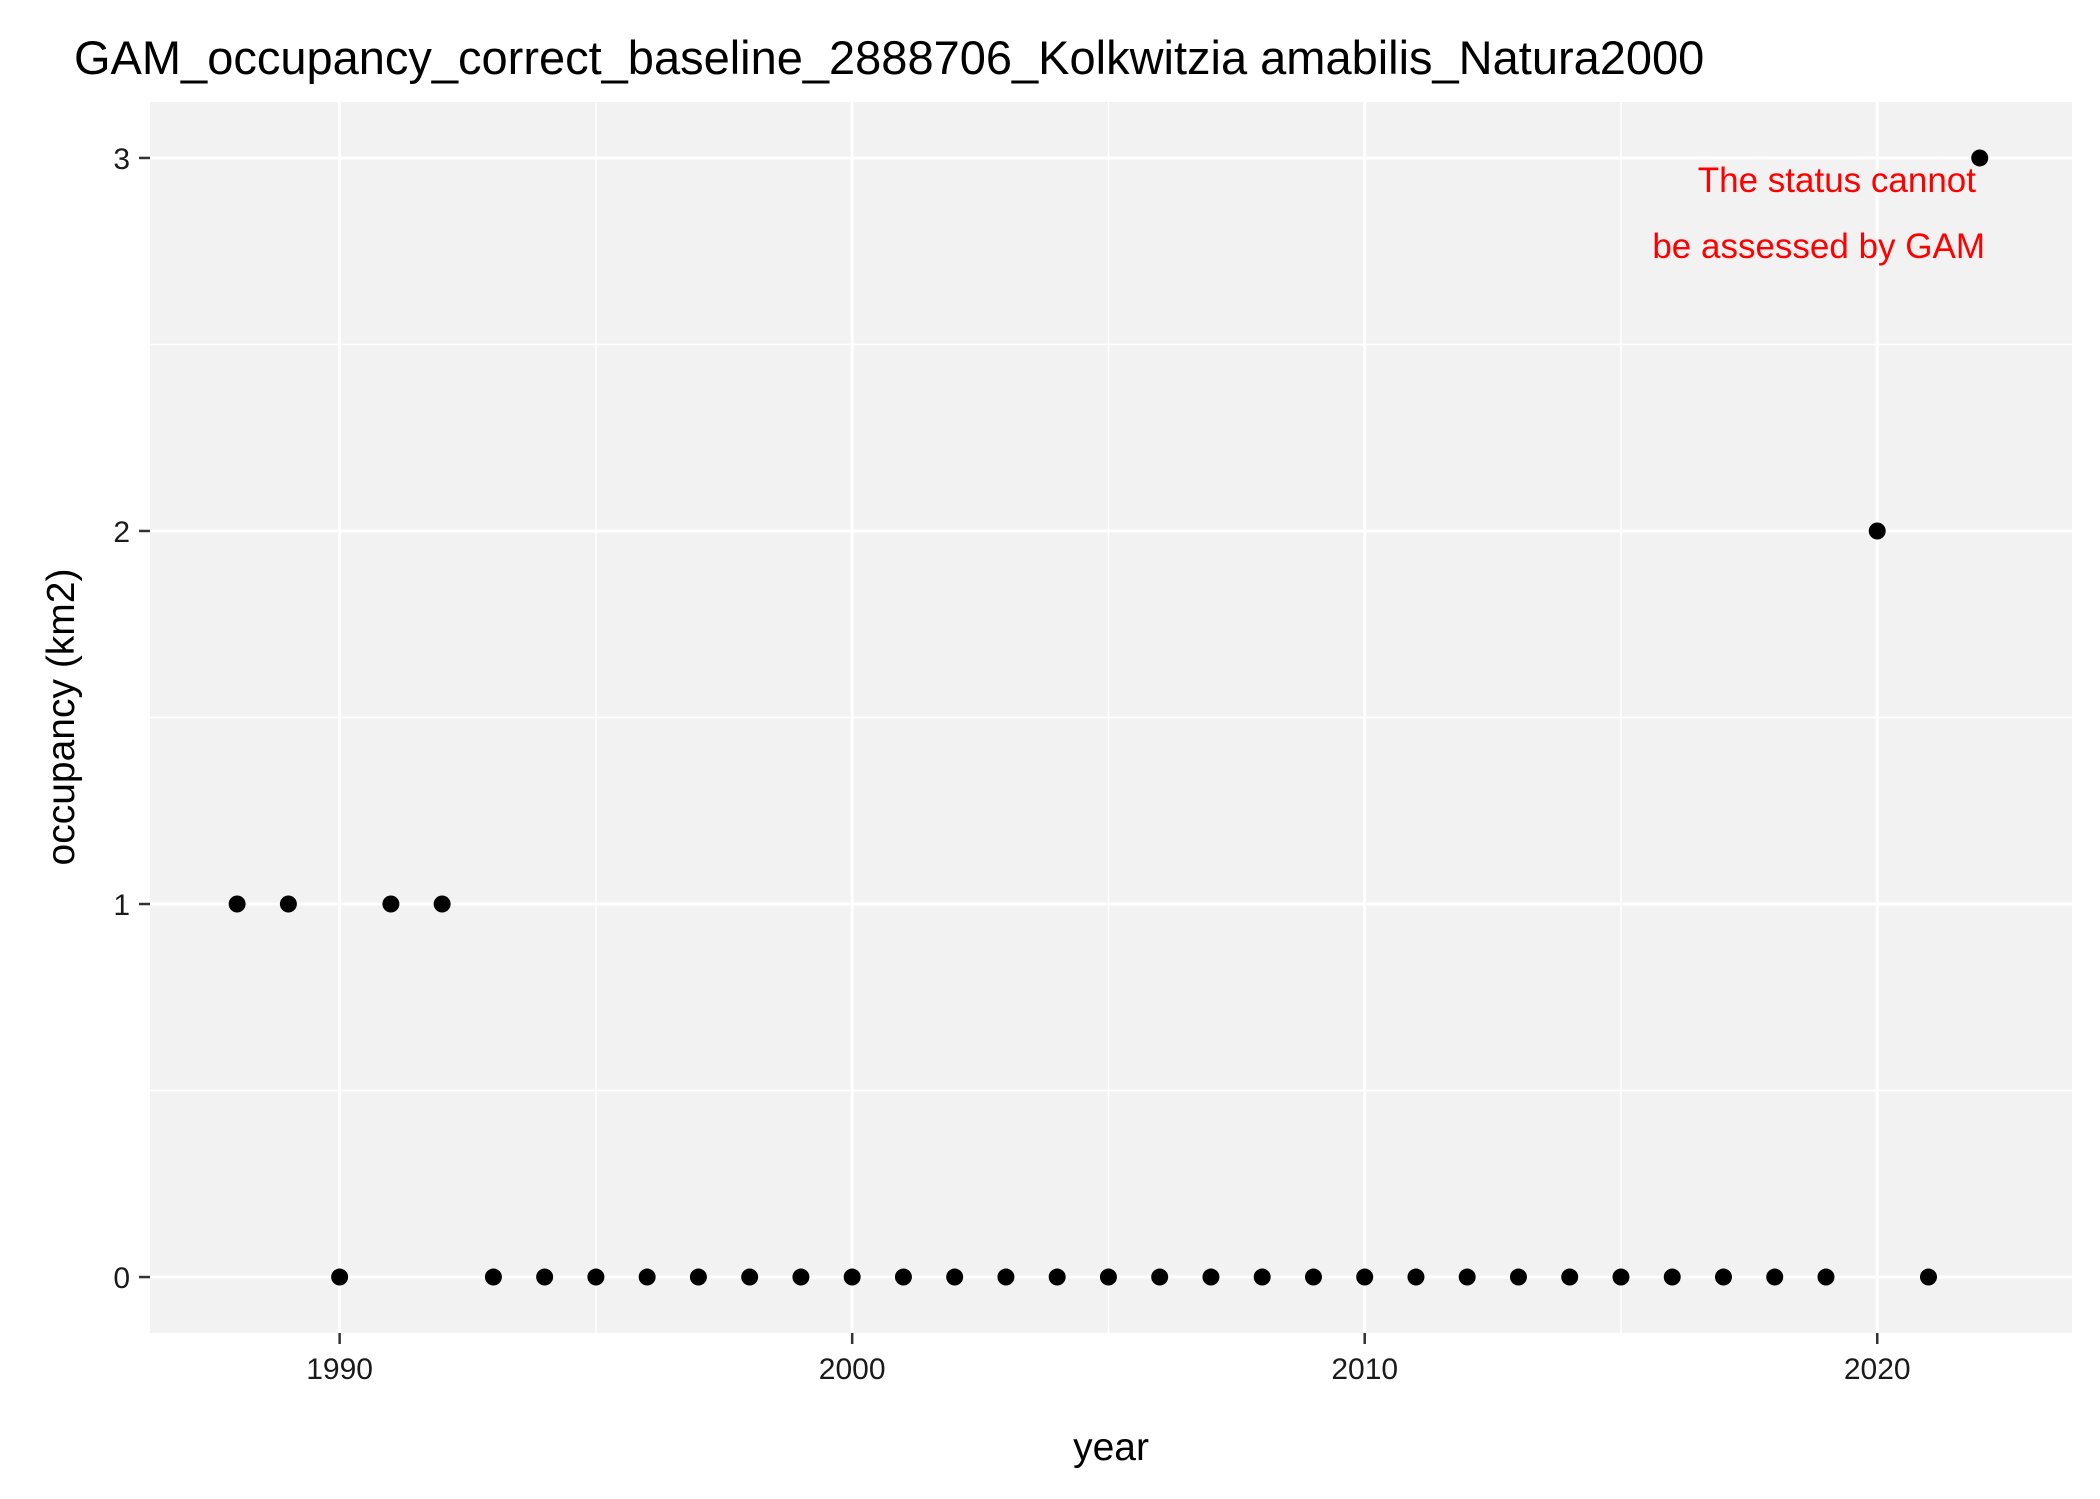 Image resolution: width=2100 pixels, height=1499 pixels. I want to click on data-point-2002, so click(955, 1277).